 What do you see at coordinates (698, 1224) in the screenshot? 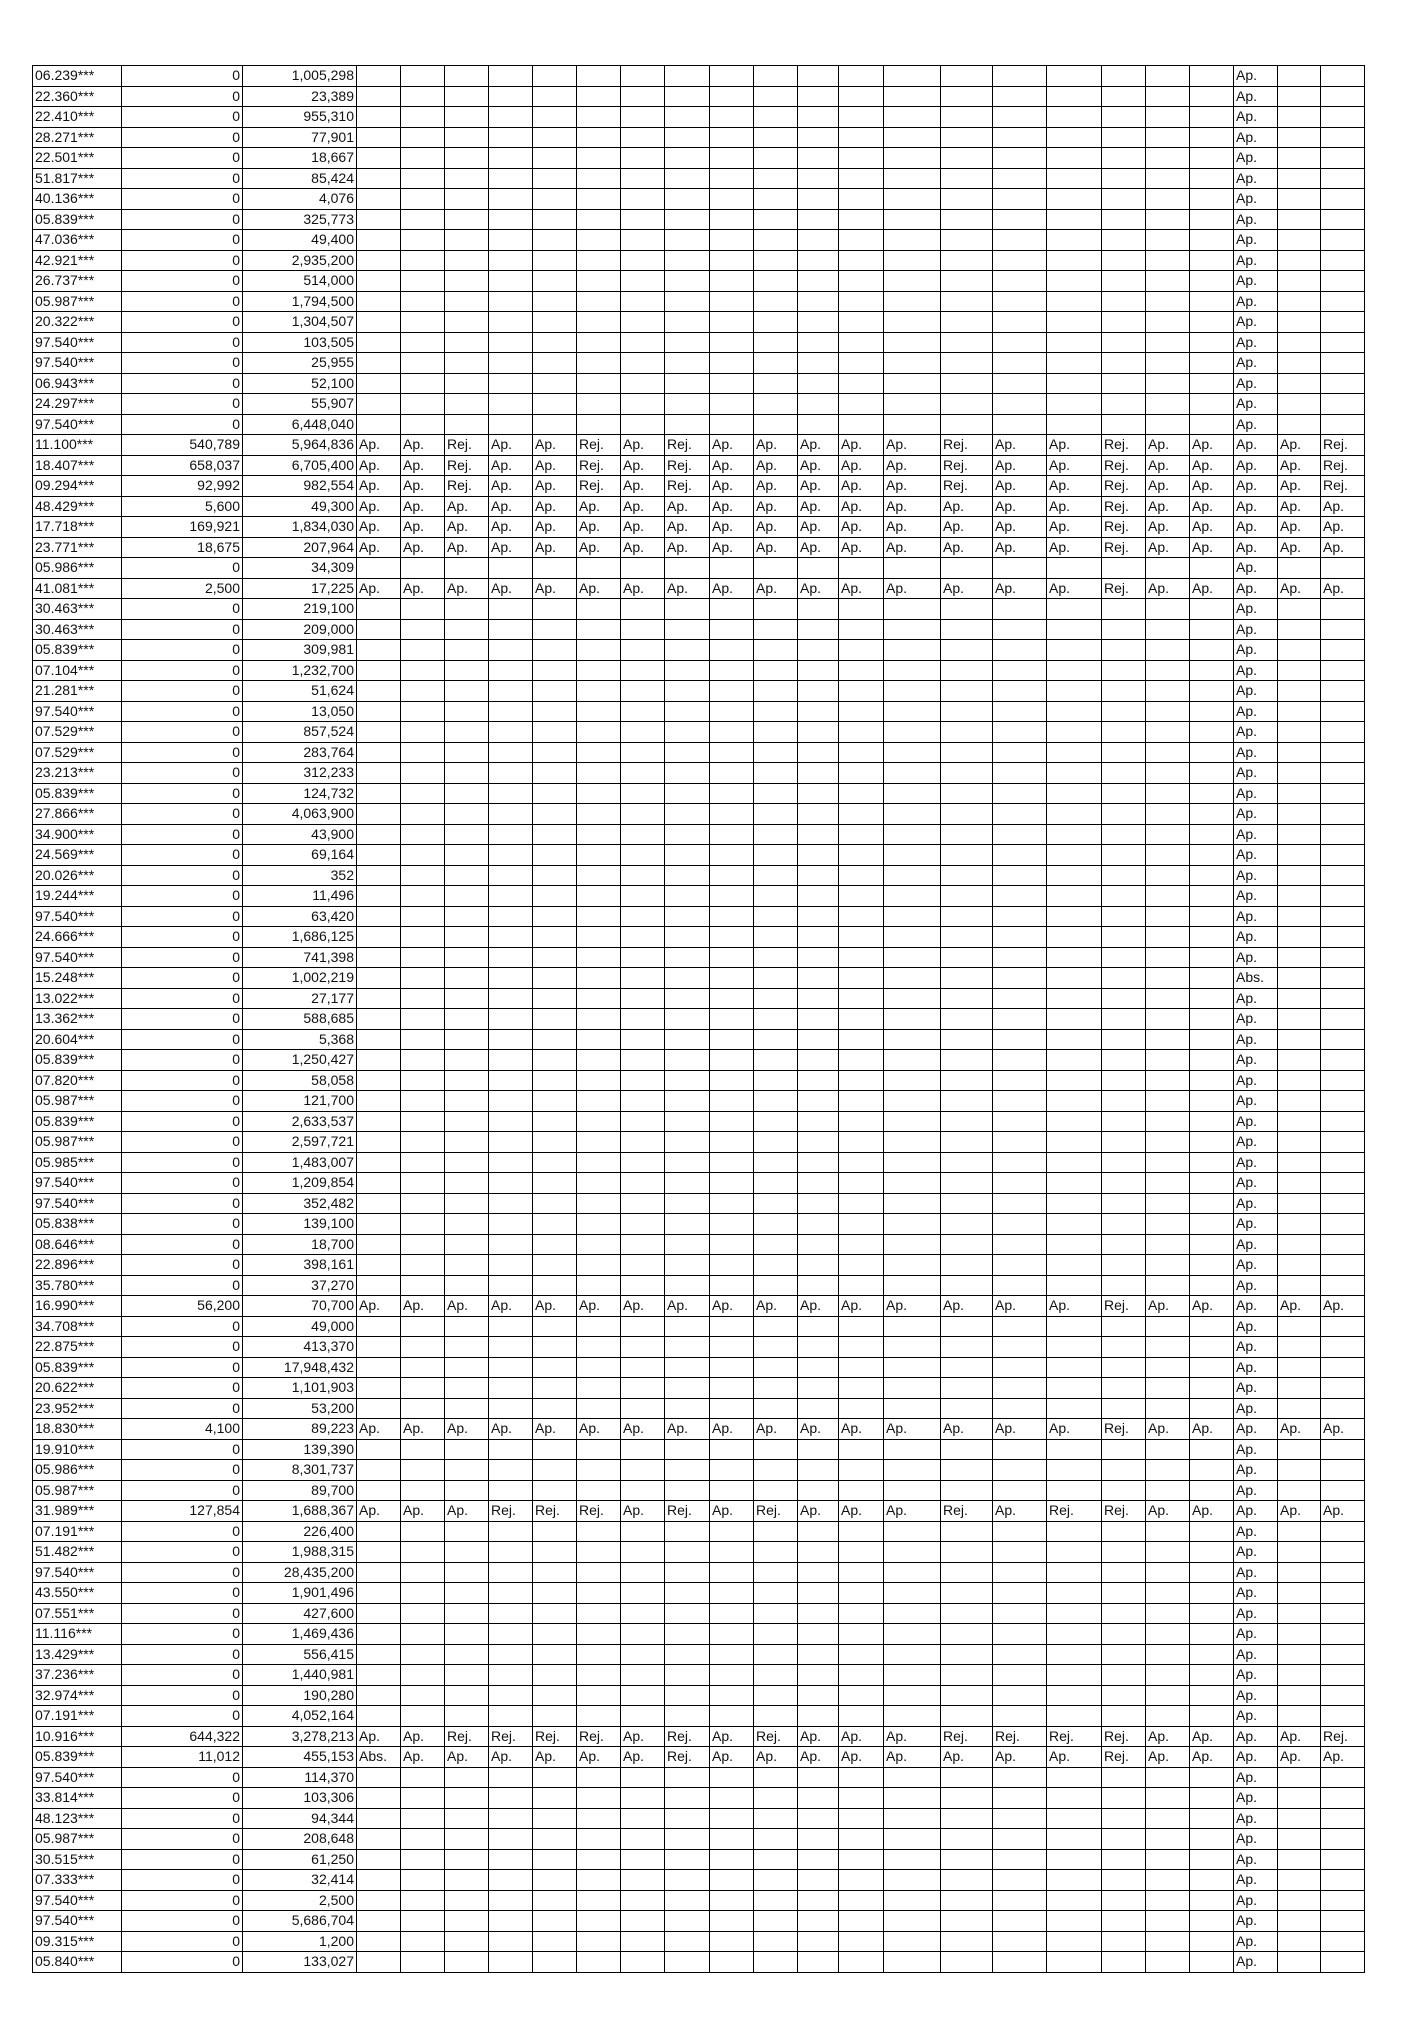
I see `table-row: 05.838*** 0 139,100 Ap.` at bounding box center [698, 1224].